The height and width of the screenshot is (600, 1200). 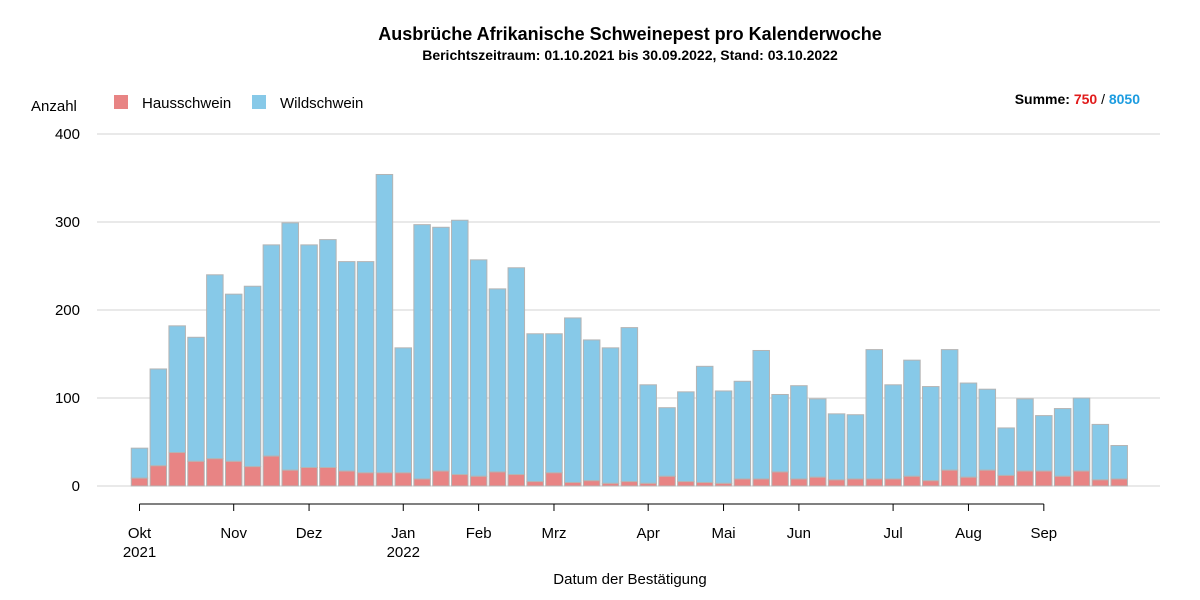 I want to click on sum-hausschwein: 750, so click(x=1086, y=99).